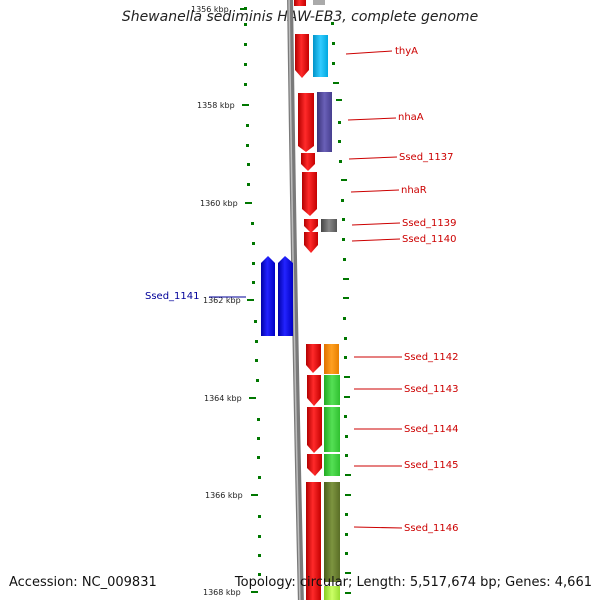  I want to click on gene-label: Ssed_1144, so click(431, 429).